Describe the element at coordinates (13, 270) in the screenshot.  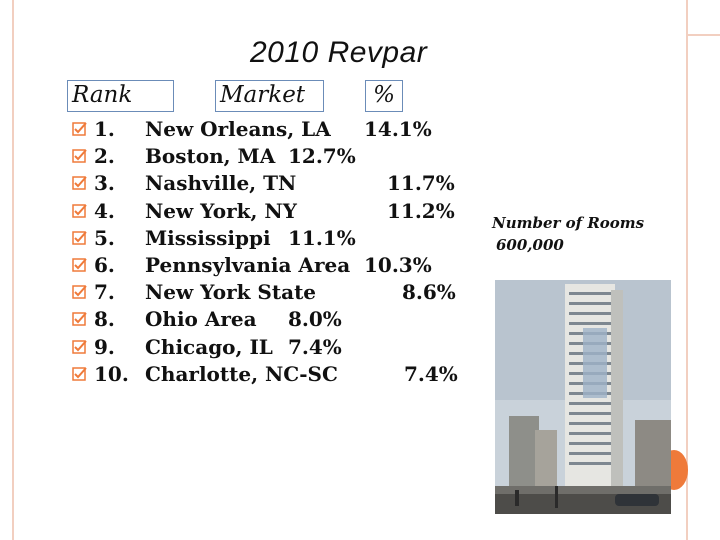
I see `frame-left-line` at that location.